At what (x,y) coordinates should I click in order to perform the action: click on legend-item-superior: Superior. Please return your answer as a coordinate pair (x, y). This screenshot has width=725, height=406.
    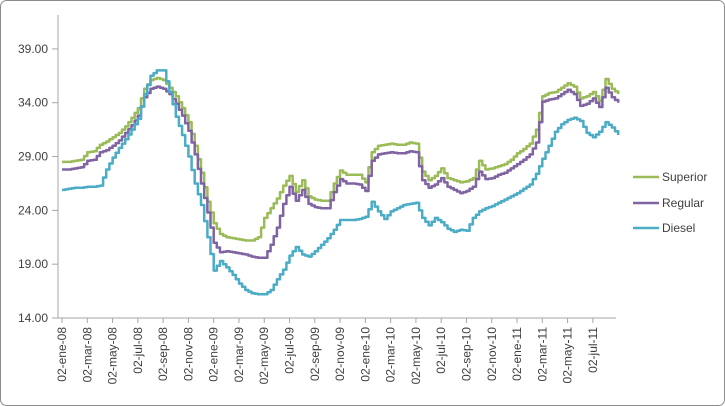
    Looking at the image, I should click on (670, 177).